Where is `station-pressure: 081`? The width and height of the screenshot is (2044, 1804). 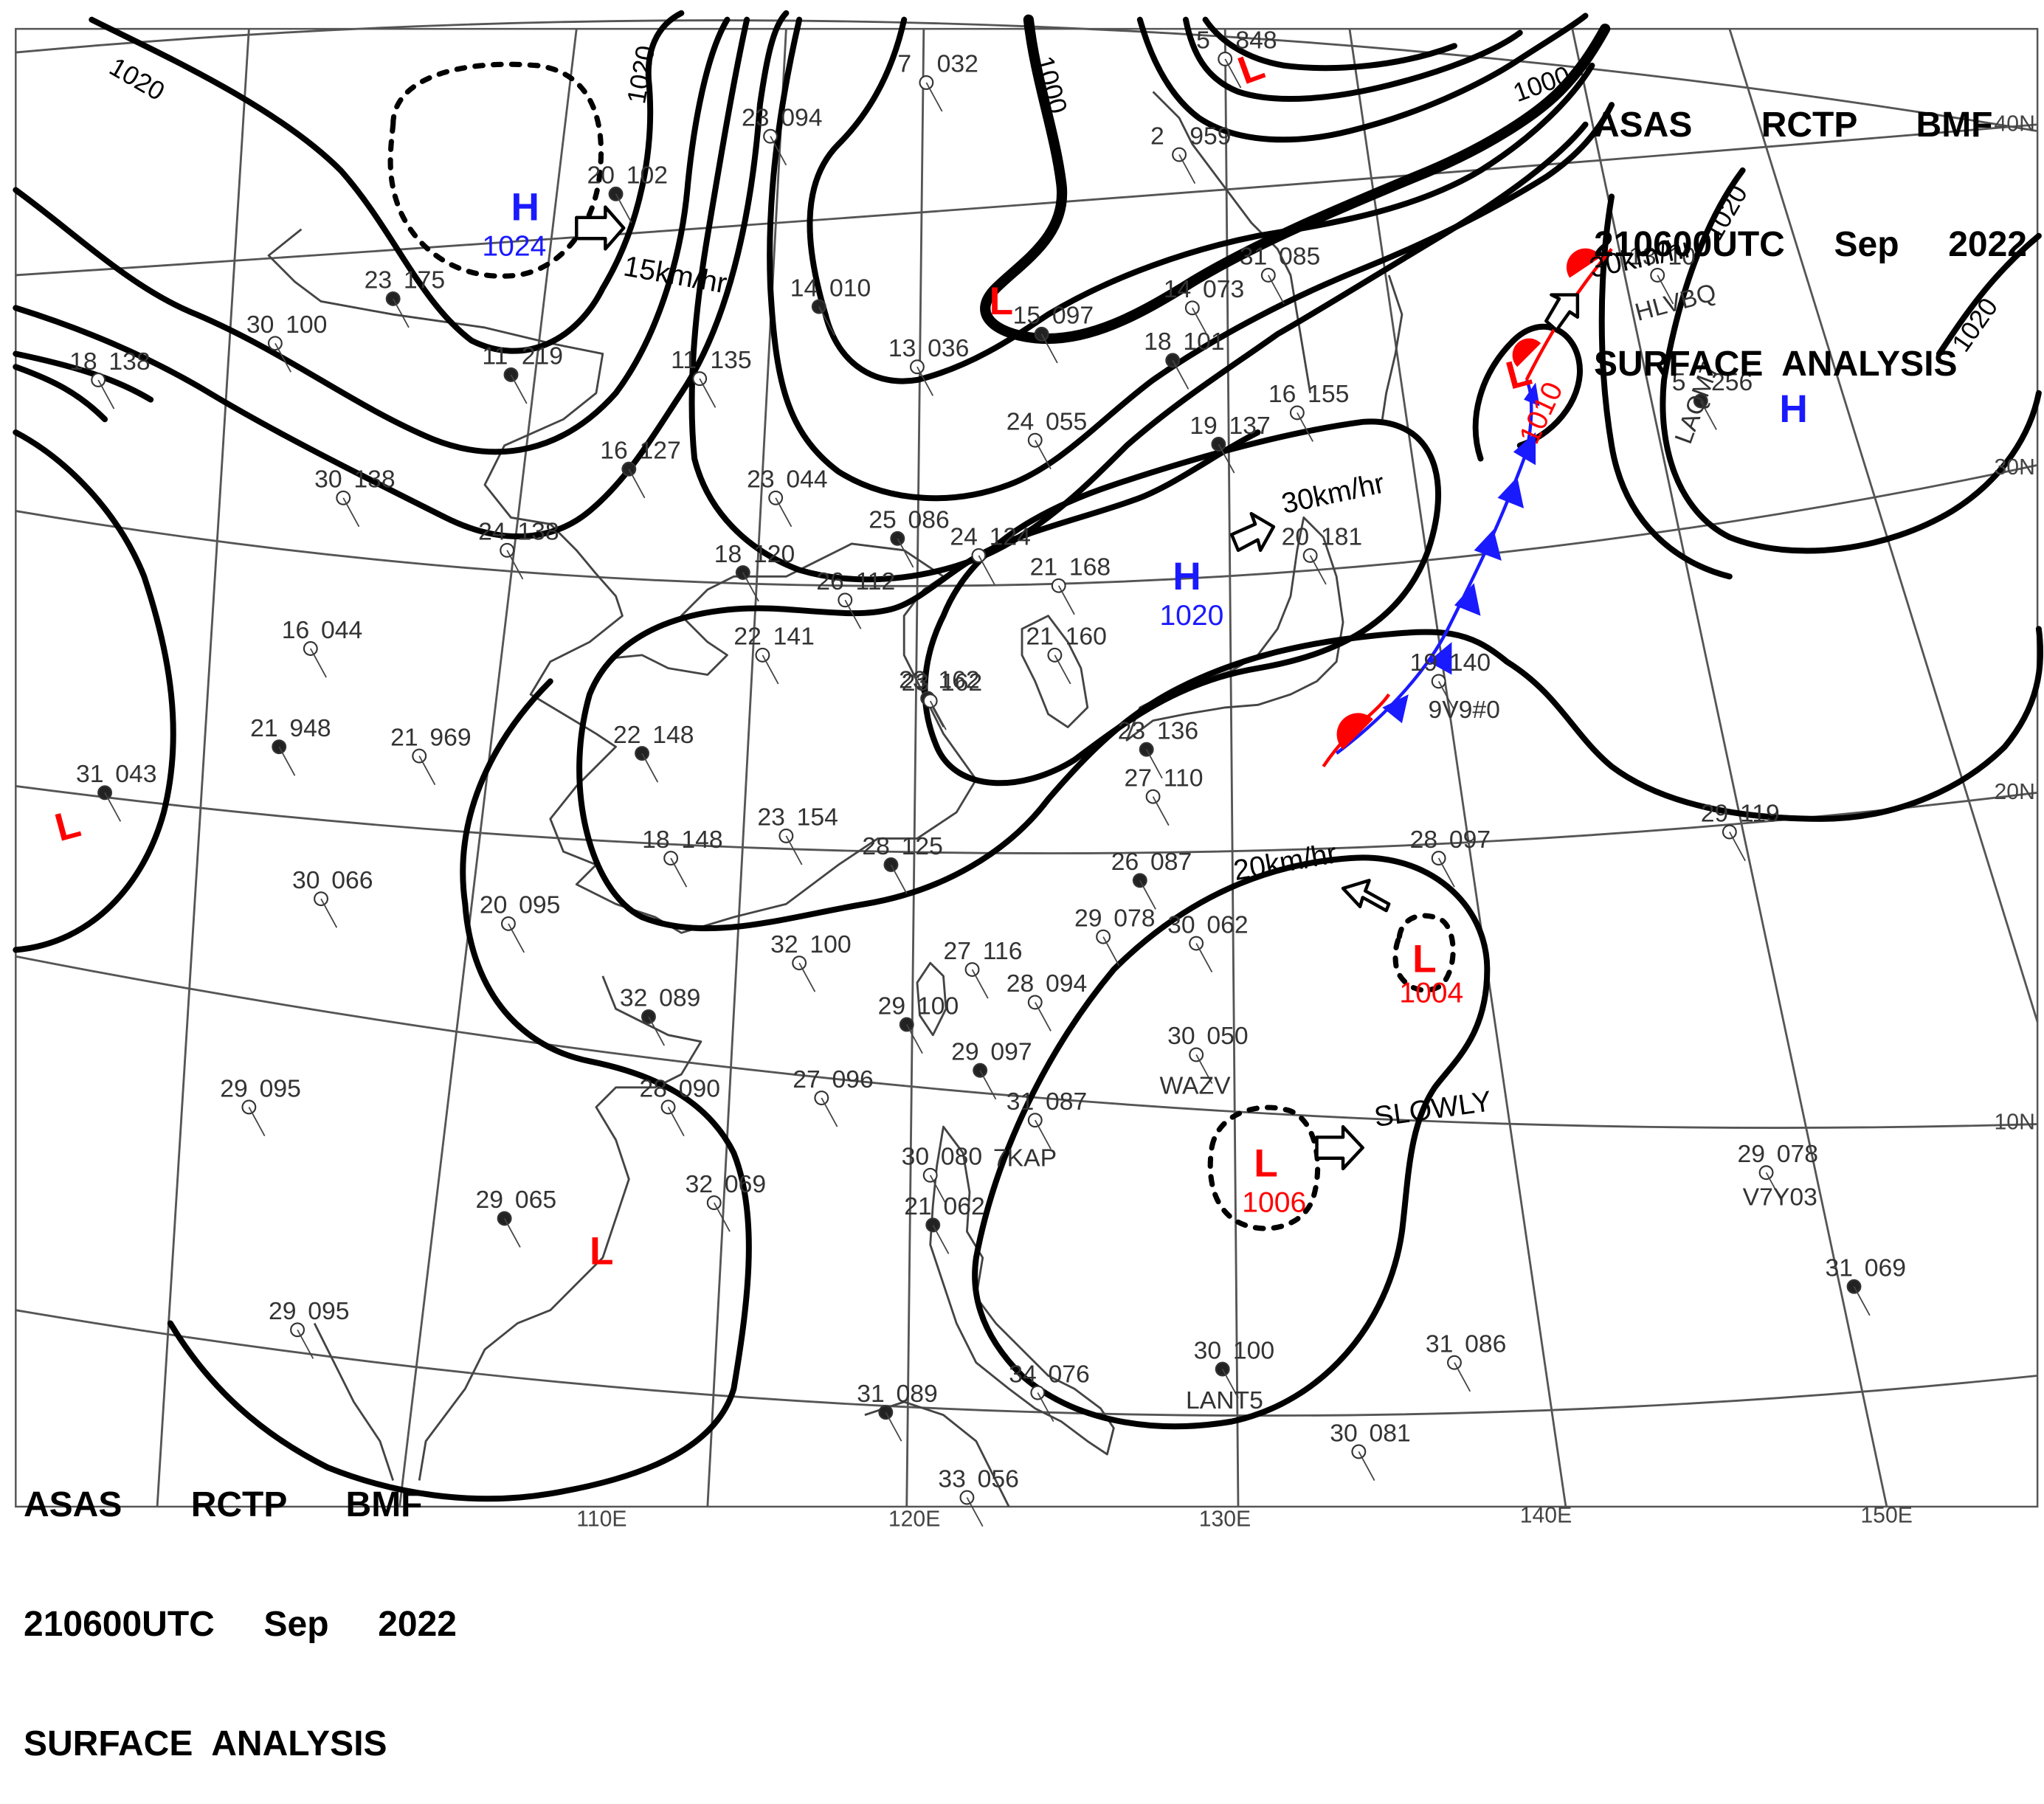 station-pressure: 081 is located at coordinates (1390, 1433).